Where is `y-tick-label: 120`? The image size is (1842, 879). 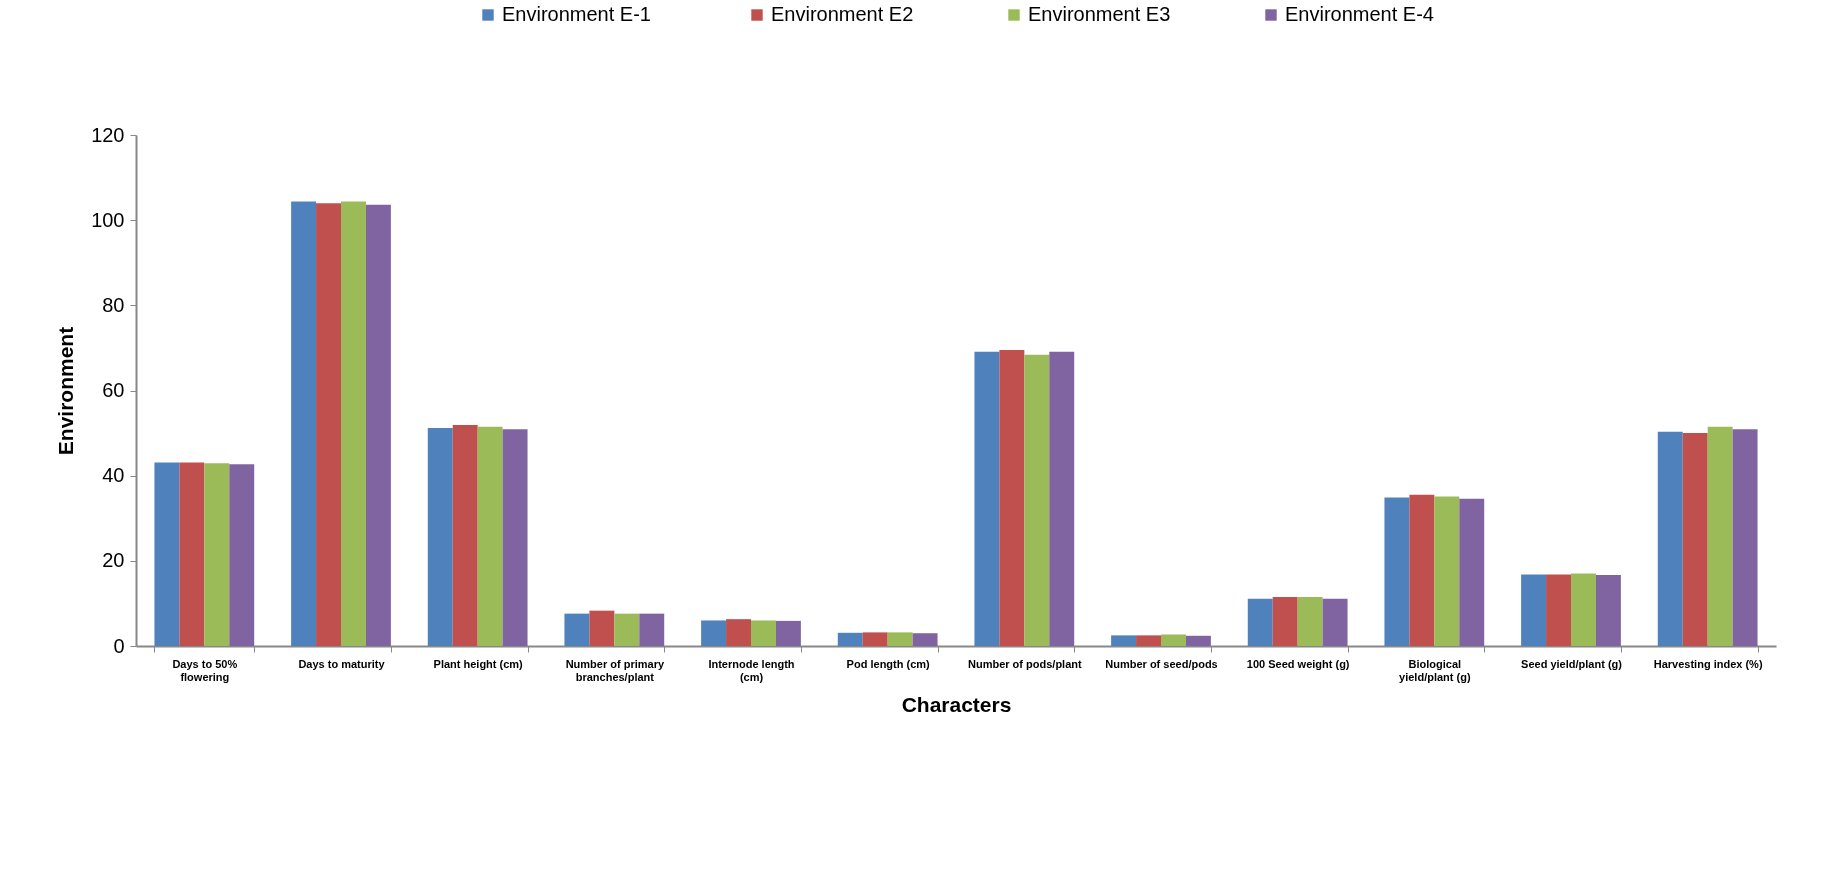
y-tick-label: 120 is located at coordinates (108, 134).